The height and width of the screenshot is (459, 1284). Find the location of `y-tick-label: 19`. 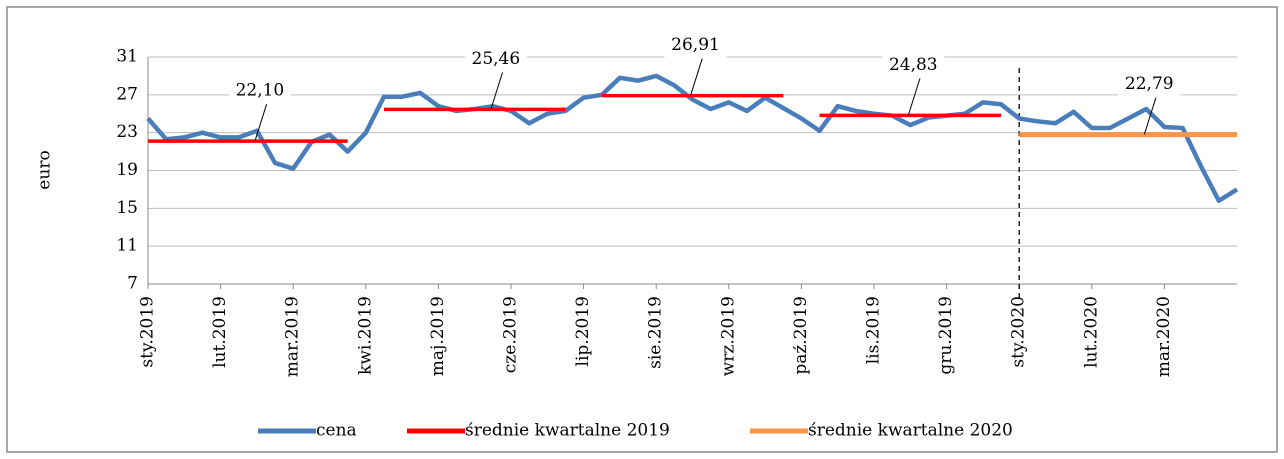

y-tick-label: 19 is located at coordinates (127, 170).